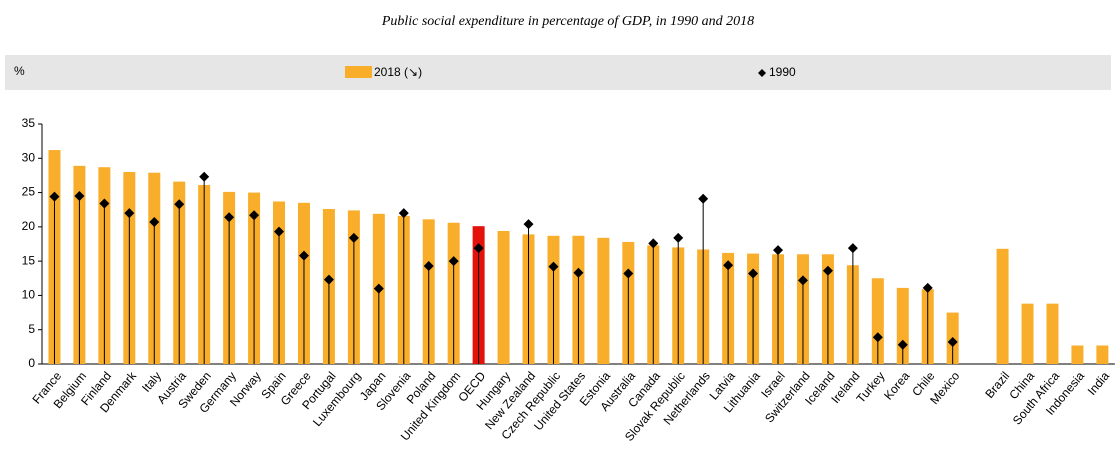 Image resolution: width=1116 pixels, height=474 pixels. What do you see at coordinates (29, 260) in the screenshot?
I see `y-tick-label: 15` at bounding box center [29, 260].